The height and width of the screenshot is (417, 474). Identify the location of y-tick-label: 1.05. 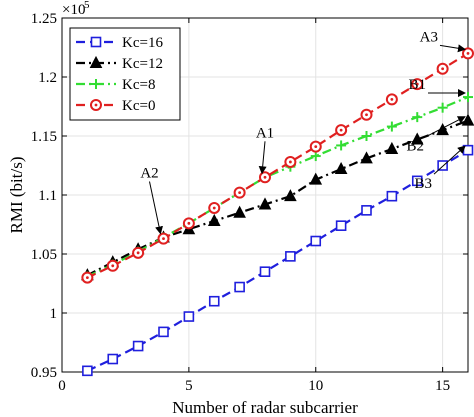
(44, 255).